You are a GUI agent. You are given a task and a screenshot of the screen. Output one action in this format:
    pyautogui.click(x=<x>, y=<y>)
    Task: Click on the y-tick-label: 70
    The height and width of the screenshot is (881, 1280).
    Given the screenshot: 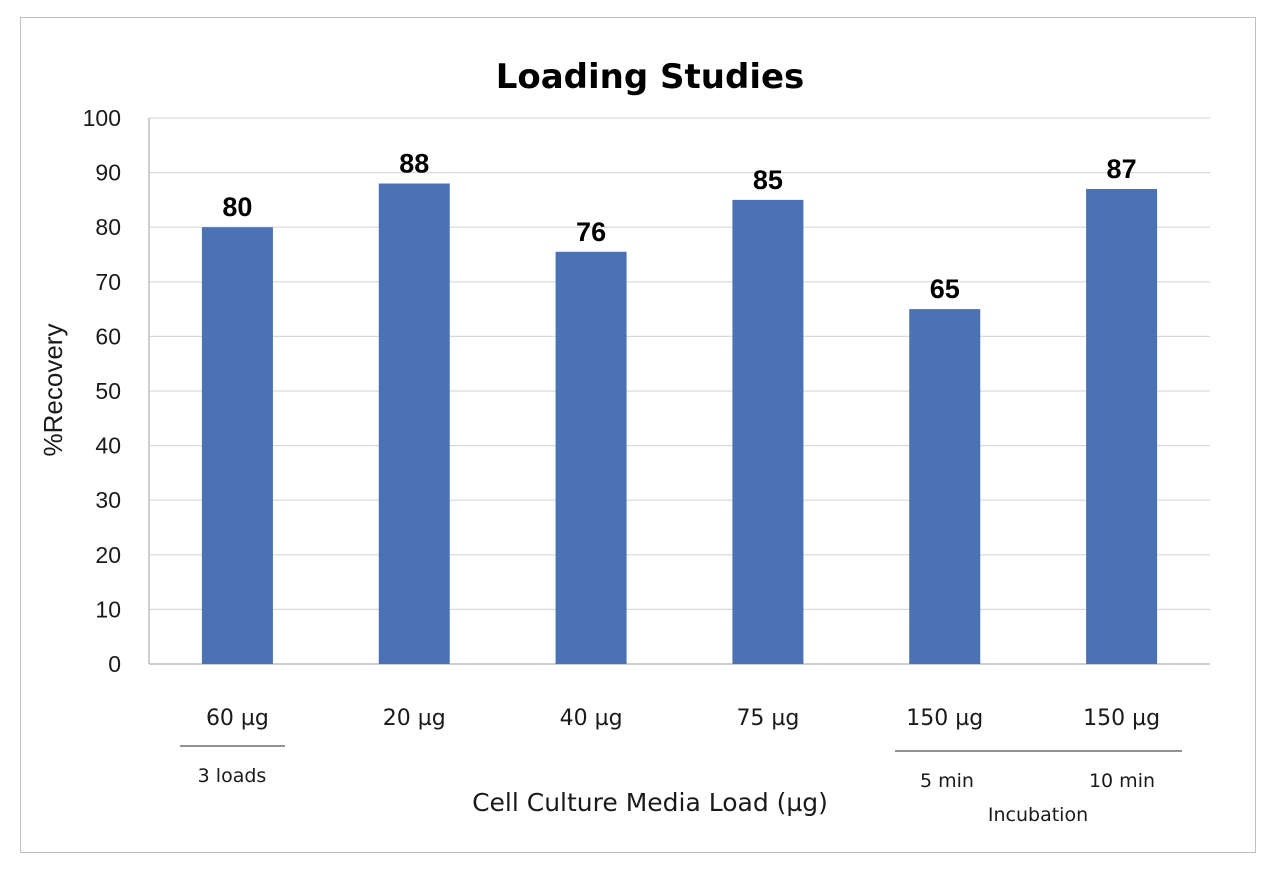 What is the action you would take?
    pyautogui.click(x=108, y=282)
    